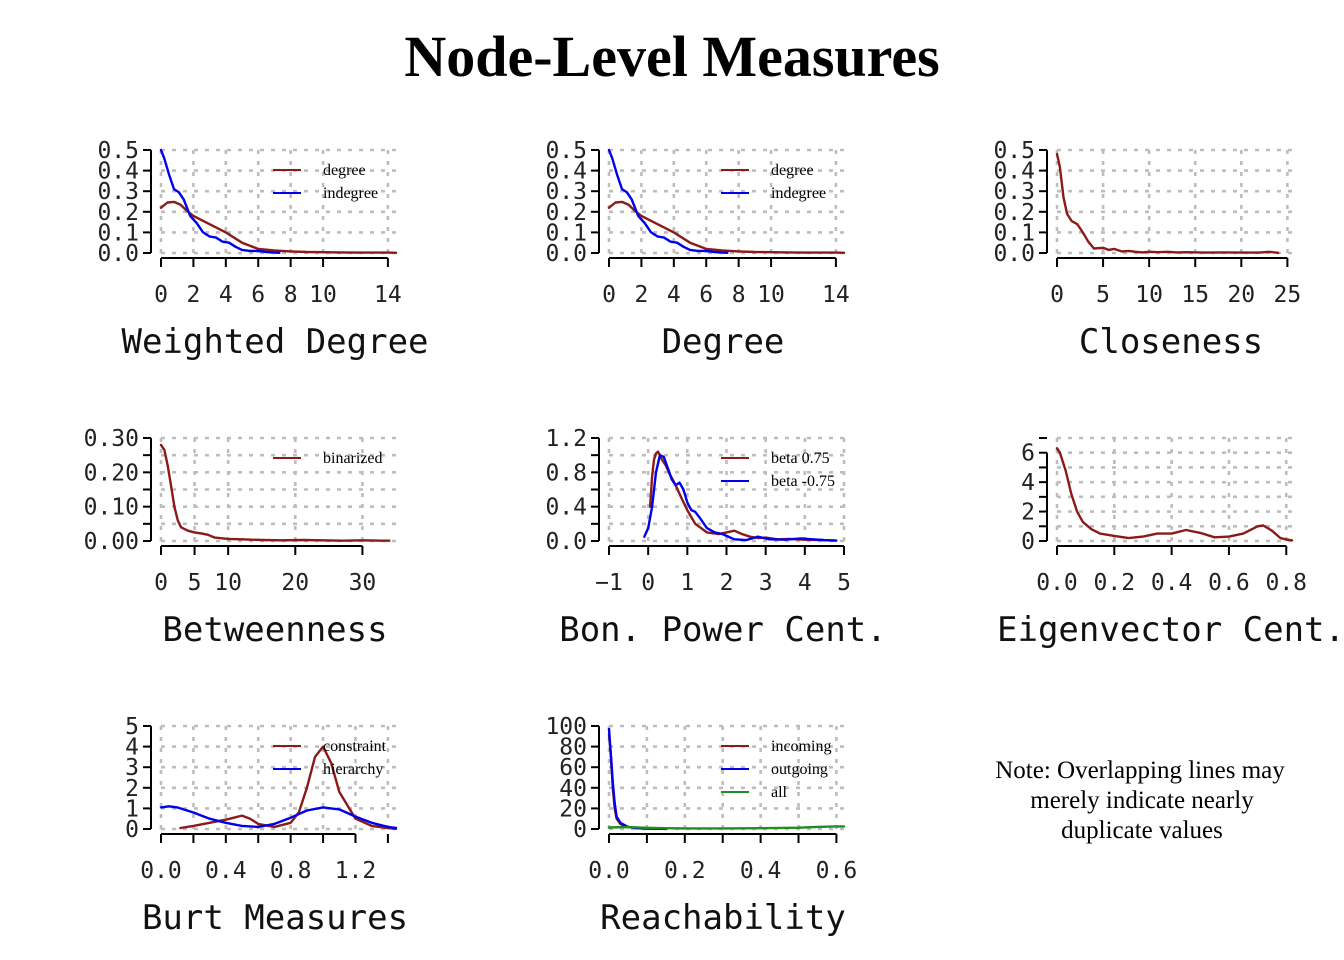 The height and width of the screenshot is (960, 1344). I want to click on y-tick-label: 1.2, so click(566, 439).